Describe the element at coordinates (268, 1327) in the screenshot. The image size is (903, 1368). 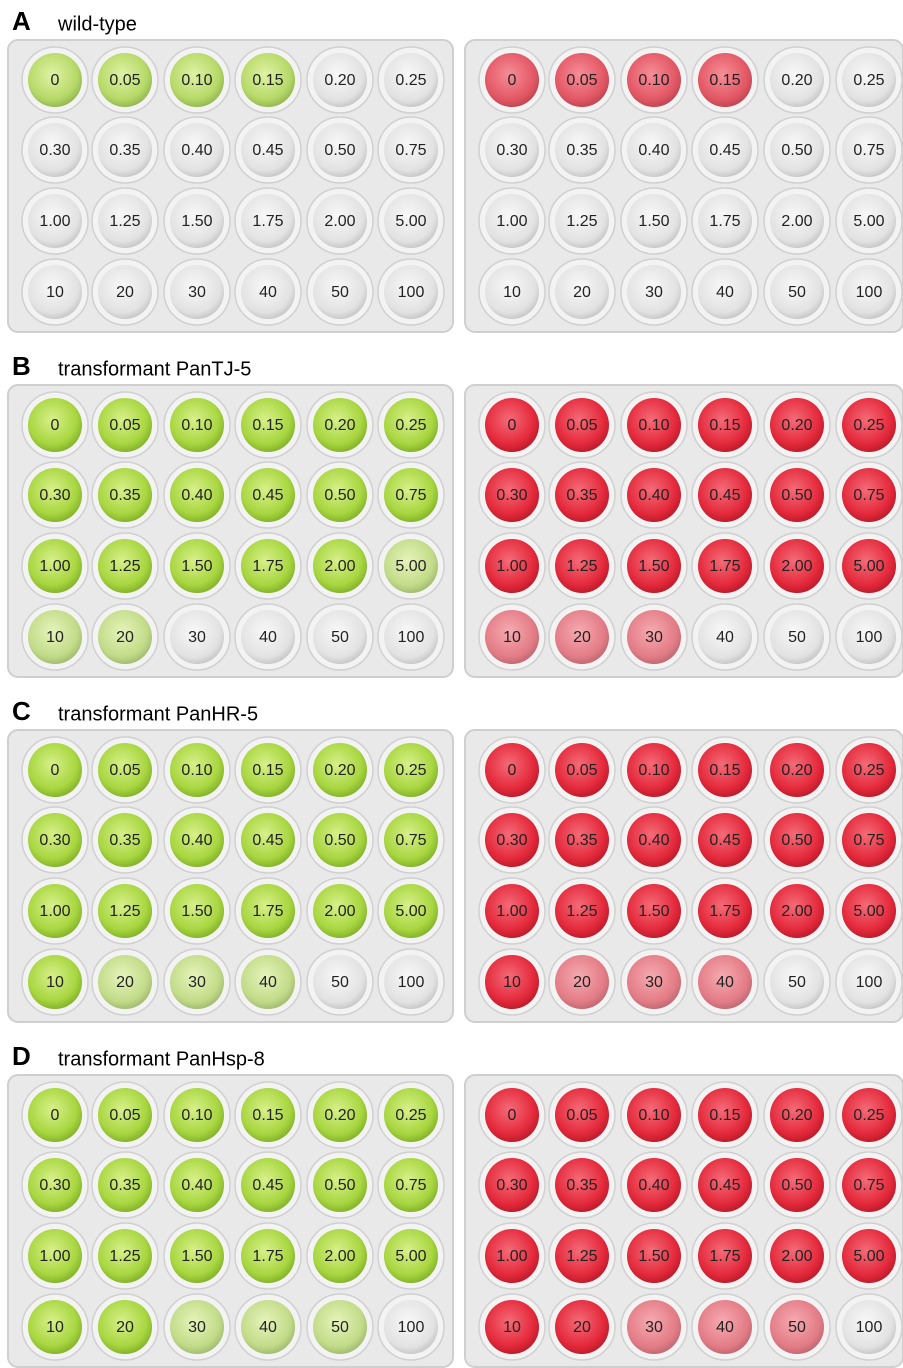
I see `concentration-label: 40` at that location.